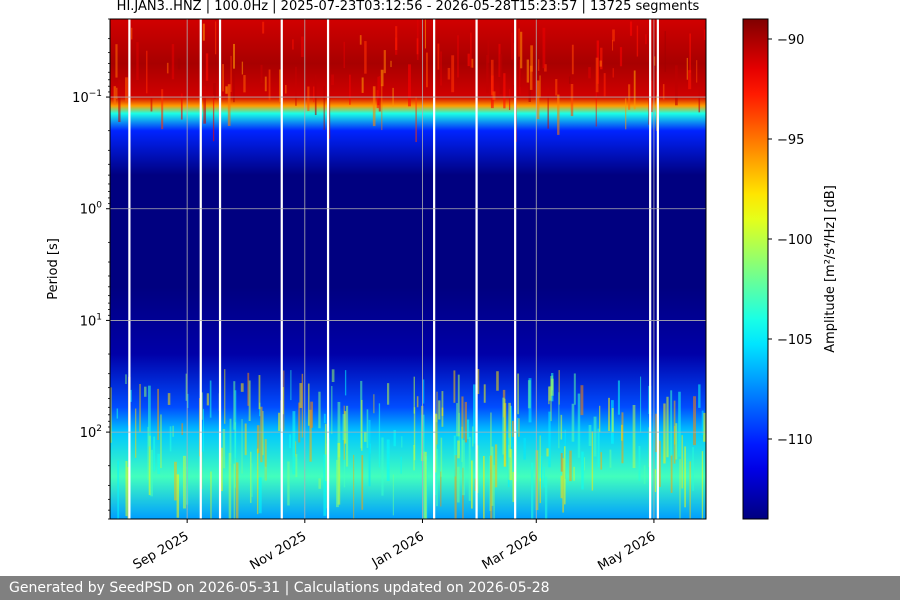 The image size is (900, 600). What do you see at coordinates (755, 269) in the screenshot?
I see `colorbar` at bounding box center [755, 269].